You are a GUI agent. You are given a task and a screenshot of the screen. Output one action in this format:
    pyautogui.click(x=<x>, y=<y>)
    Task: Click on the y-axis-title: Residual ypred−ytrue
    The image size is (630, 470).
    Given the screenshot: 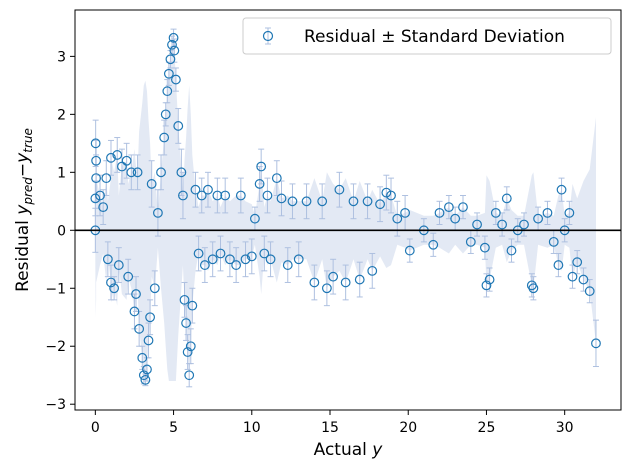 What is the action you would take?
    pyautogui.click(x=24, y=210)
    